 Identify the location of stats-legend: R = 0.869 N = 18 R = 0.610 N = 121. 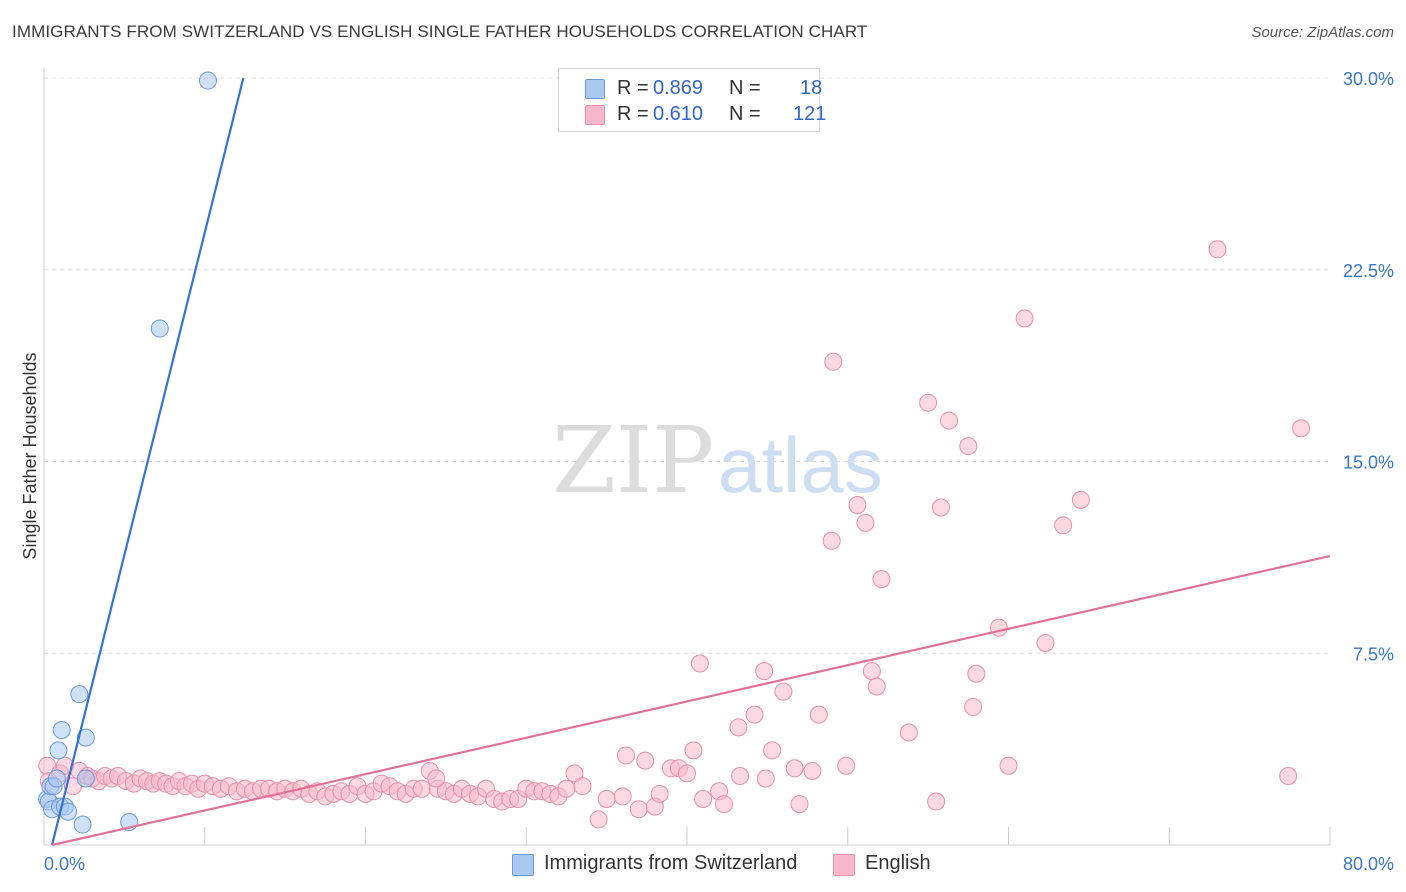
(692, 100).